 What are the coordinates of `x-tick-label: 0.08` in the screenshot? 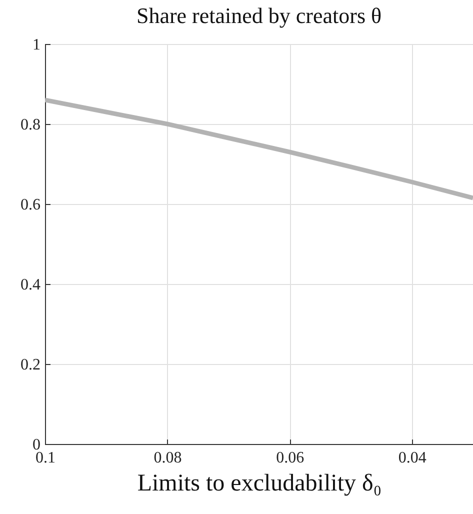 It's located at (168, 458).